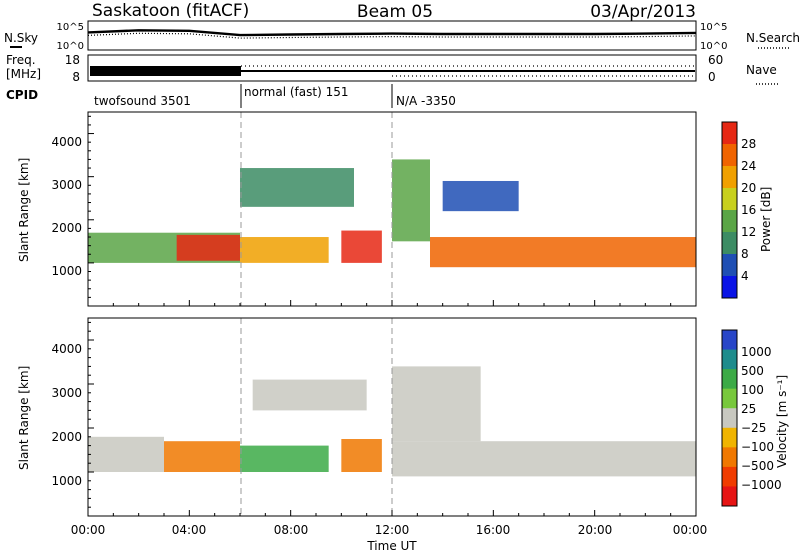  Describe the element at coordinates (748, 232) in the screenshot. I see `power-cbar-tick-12: 12` at that location.